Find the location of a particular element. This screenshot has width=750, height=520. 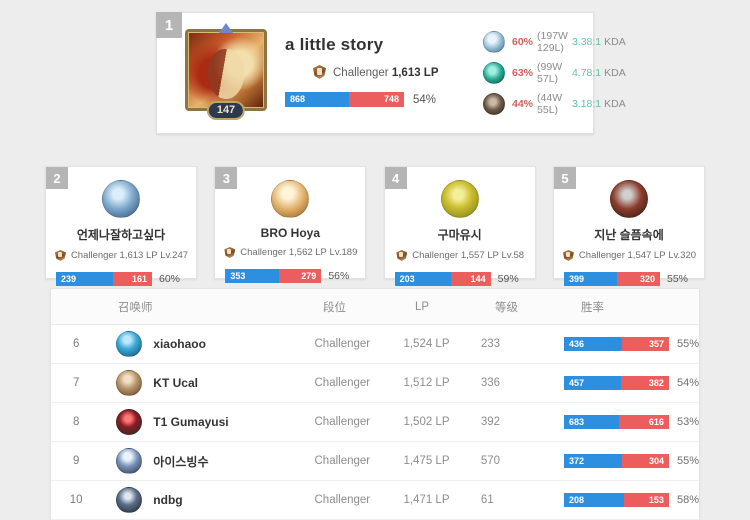

row-winrate: 436 357 55% is located at coordinates (631, 344).